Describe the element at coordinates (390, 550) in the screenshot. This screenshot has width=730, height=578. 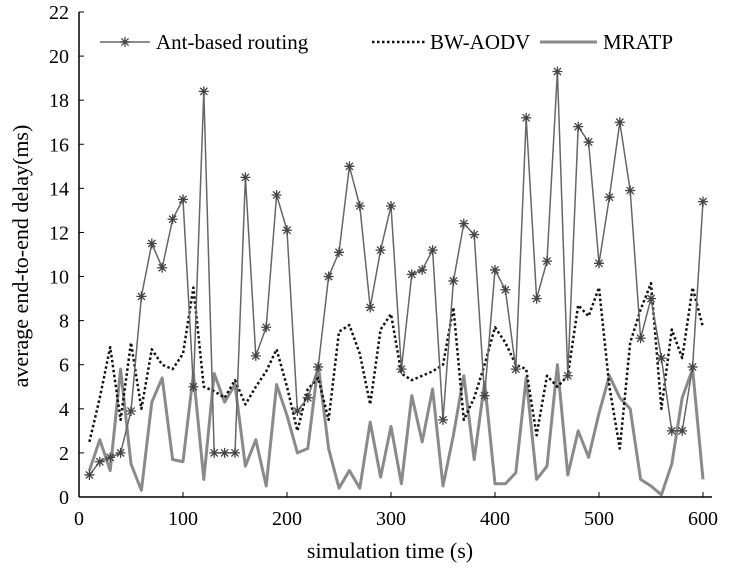
I see `x-axis-label: simulation time (s)` at that location.